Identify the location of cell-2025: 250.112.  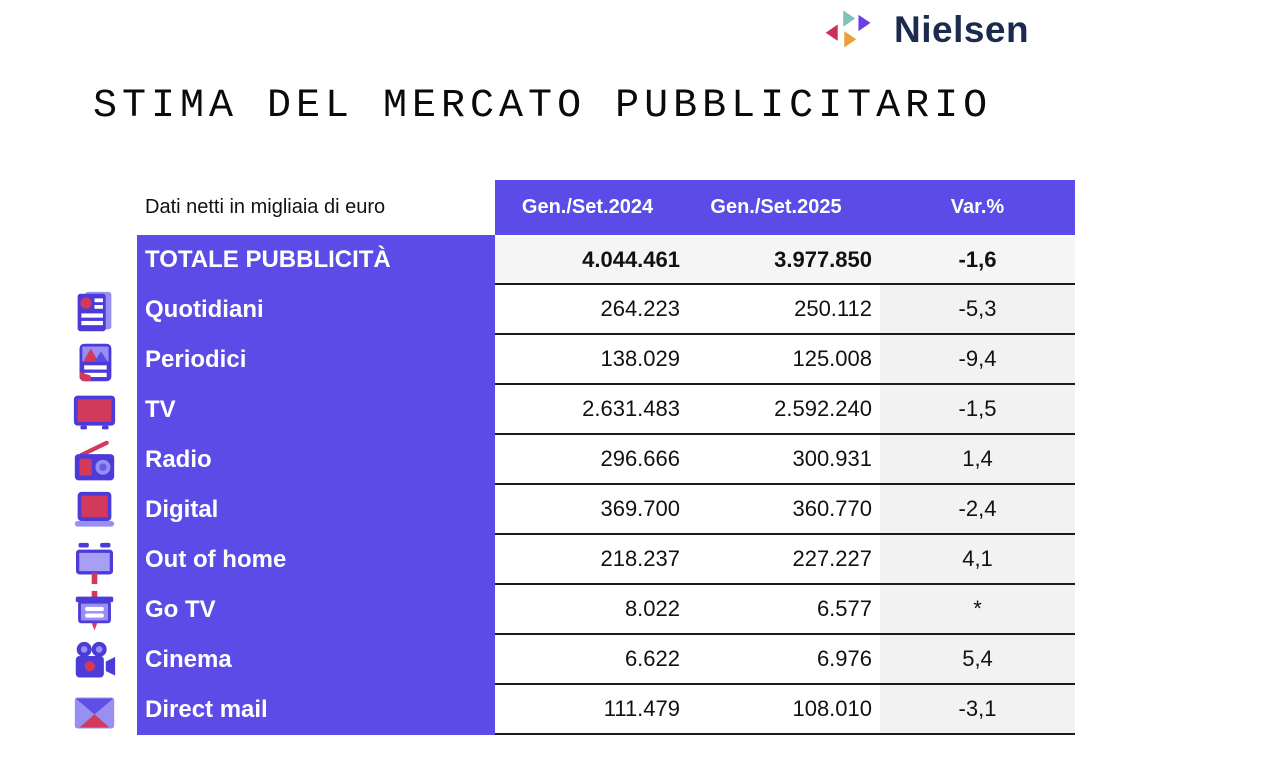
(833, 308).